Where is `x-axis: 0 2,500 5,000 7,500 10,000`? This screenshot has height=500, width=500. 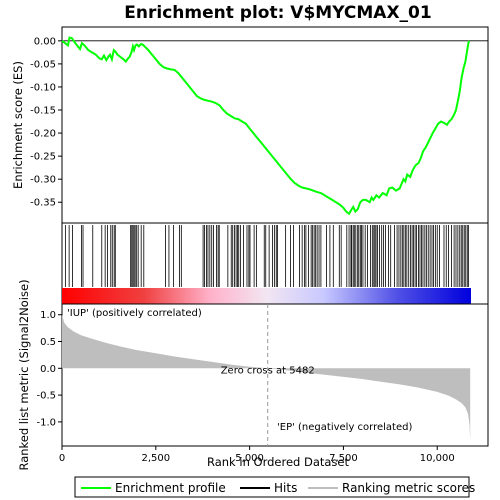 x-axis: 0 2,500 5,000 7,500 10,000 is located at coordinates (257, 455).